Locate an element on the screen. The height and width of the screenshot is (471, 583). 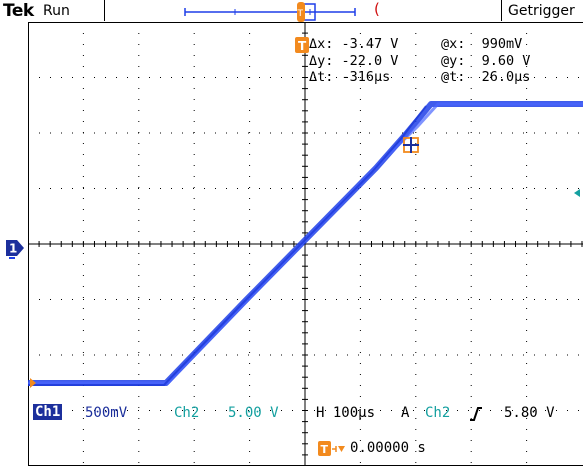
ch2-scale: 5.00 V is located at coordinates (253, 413).